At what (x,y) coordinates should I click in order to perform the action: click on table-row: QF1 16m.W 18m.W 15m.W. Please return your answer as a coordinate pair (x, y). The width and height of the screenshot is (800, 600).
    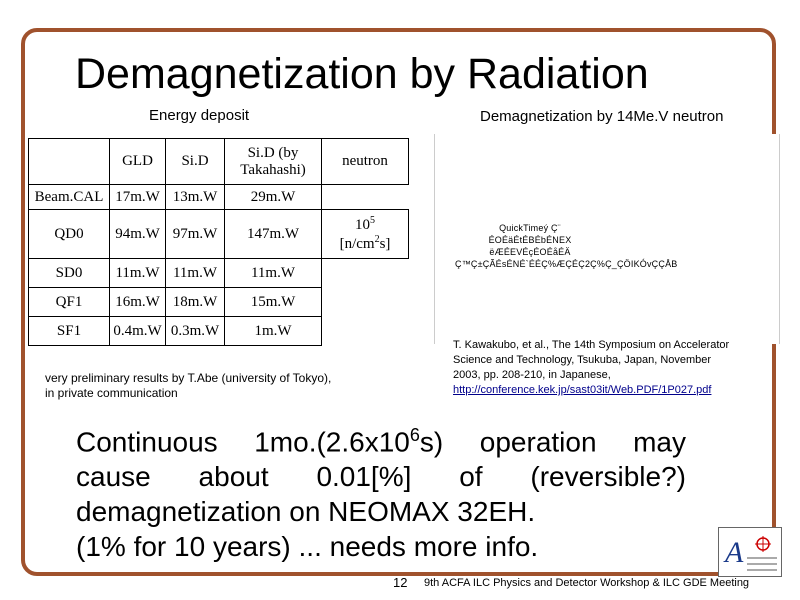
    Looking at the image, I should click on (218, 302).